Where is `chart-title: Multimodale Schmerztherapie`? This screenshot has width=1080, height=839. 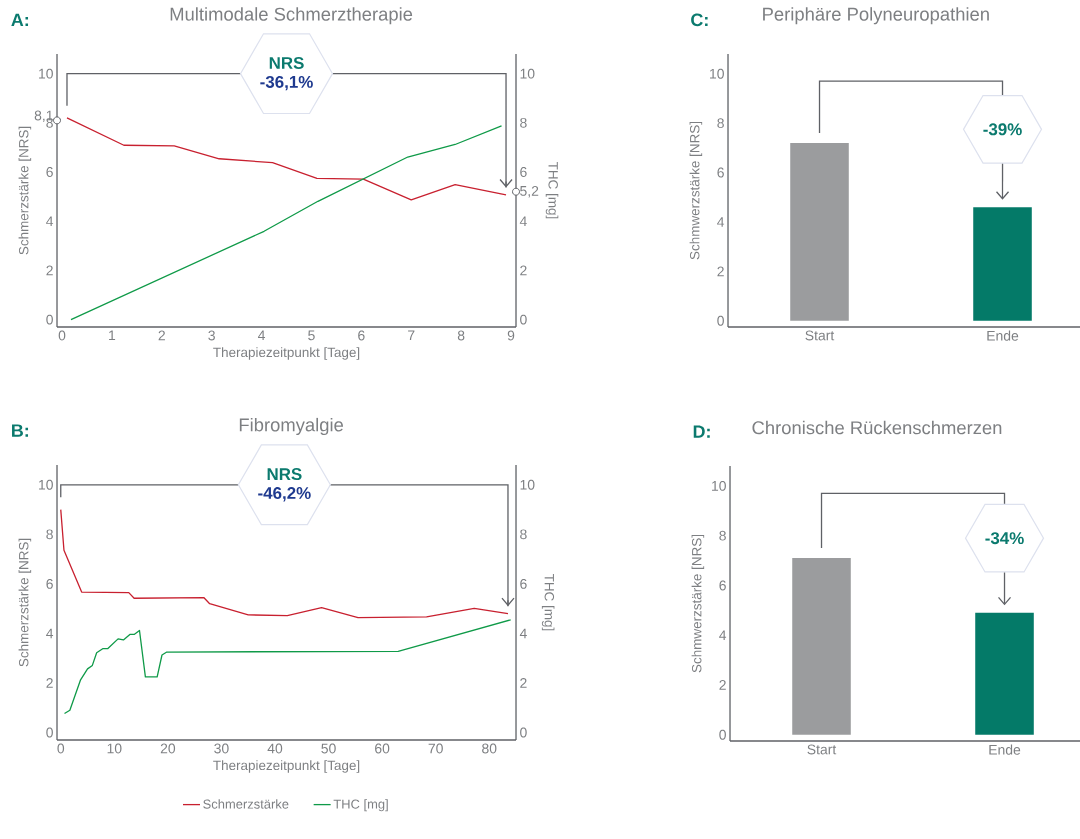
chart-title: Multimodale Schmerztherapie is located at coordinates (291, 16).